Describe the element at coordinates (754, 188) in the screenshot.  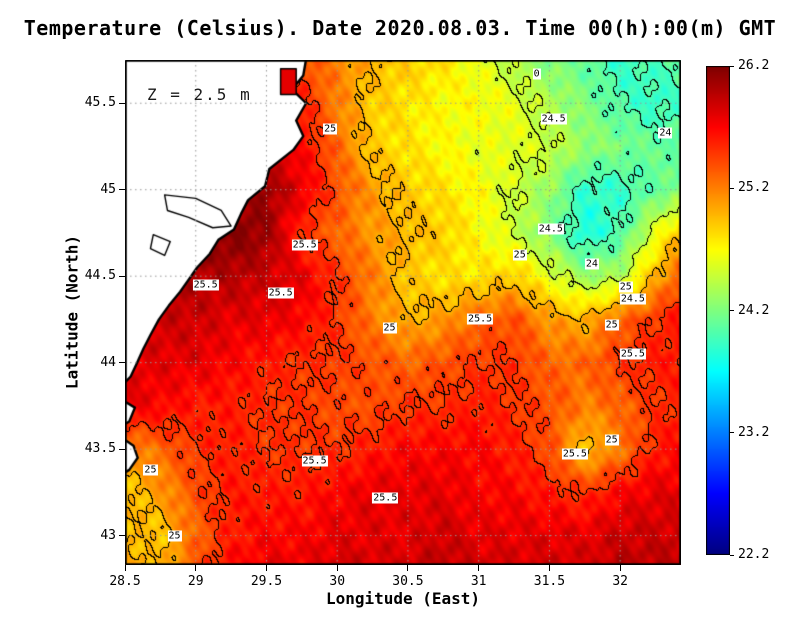
I see `colorbar-tick-label: 25.2` at that location.